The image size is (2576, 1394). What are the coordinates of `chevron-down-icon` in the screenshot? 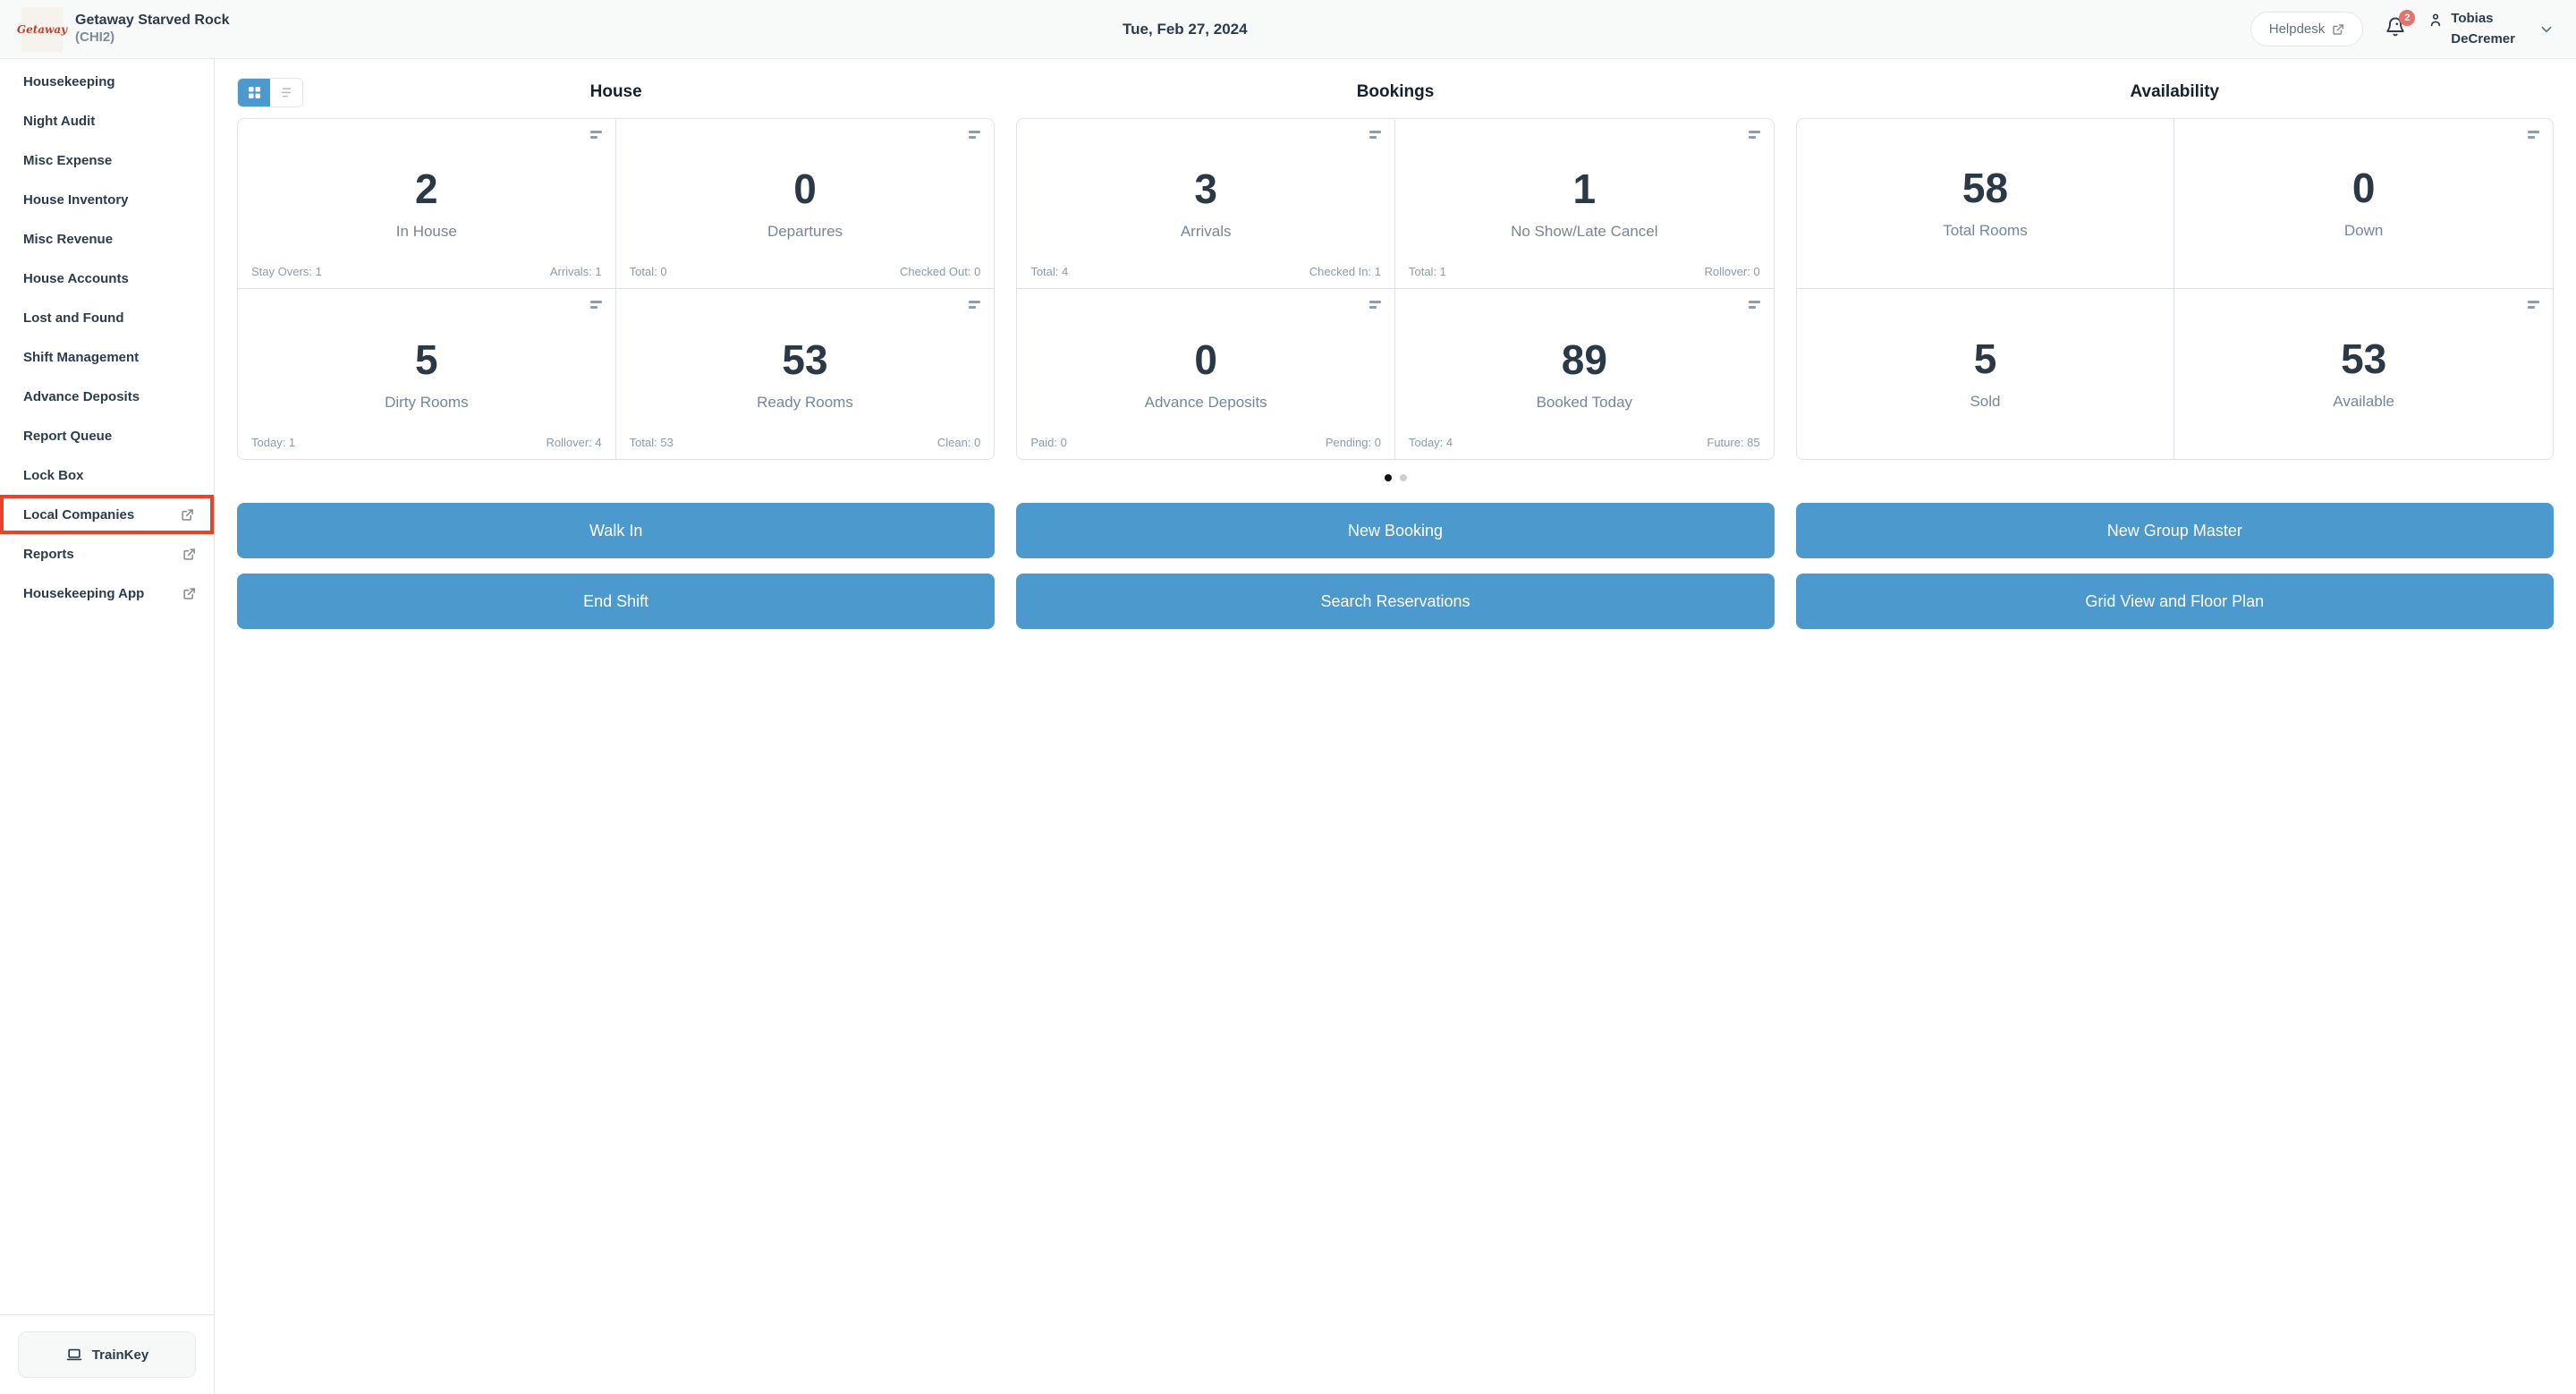 It's located at (2546, 29).